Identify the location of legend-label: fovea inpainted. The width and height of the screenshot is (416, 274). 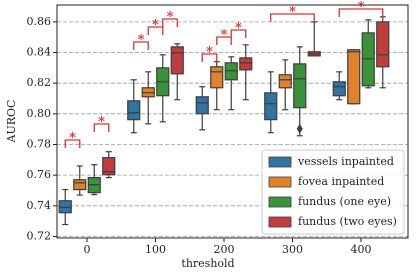
(341, 181).